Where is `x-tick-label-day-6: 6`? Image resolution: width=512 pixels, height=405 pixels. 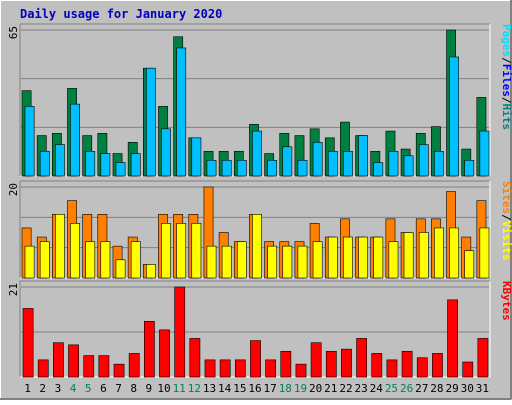 x-tick-label-day-6: 6 is located at coordinates (103, 388).